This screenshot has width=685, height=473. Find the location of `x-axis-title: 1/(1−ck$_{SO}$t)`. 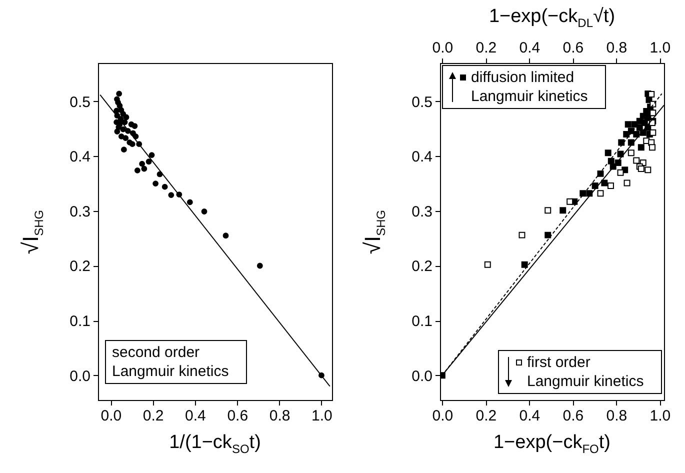

x-axis-title: 1/(1−ck$_{SO}$t) is located at coordinates (215, 444).